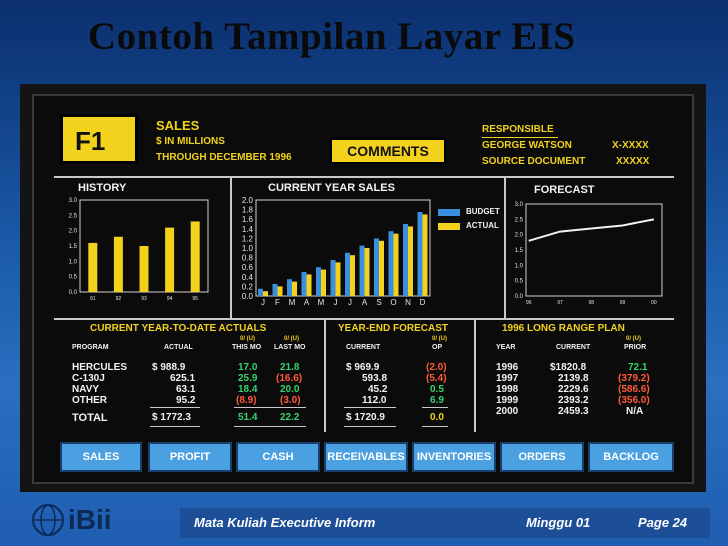 Image resolution: width=728 pixels, height=546 pixels. Describe the element at coordinates (454, 457) in the screenshot. I see `nav-inventories-button: INVENTORIES` at that location.